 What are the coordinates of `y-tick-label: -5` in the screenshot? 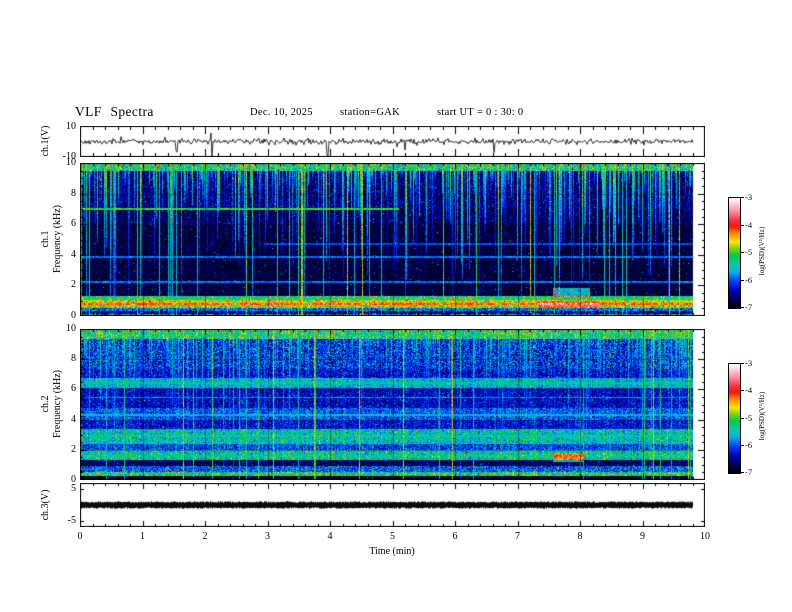 It's located at (71, 520).